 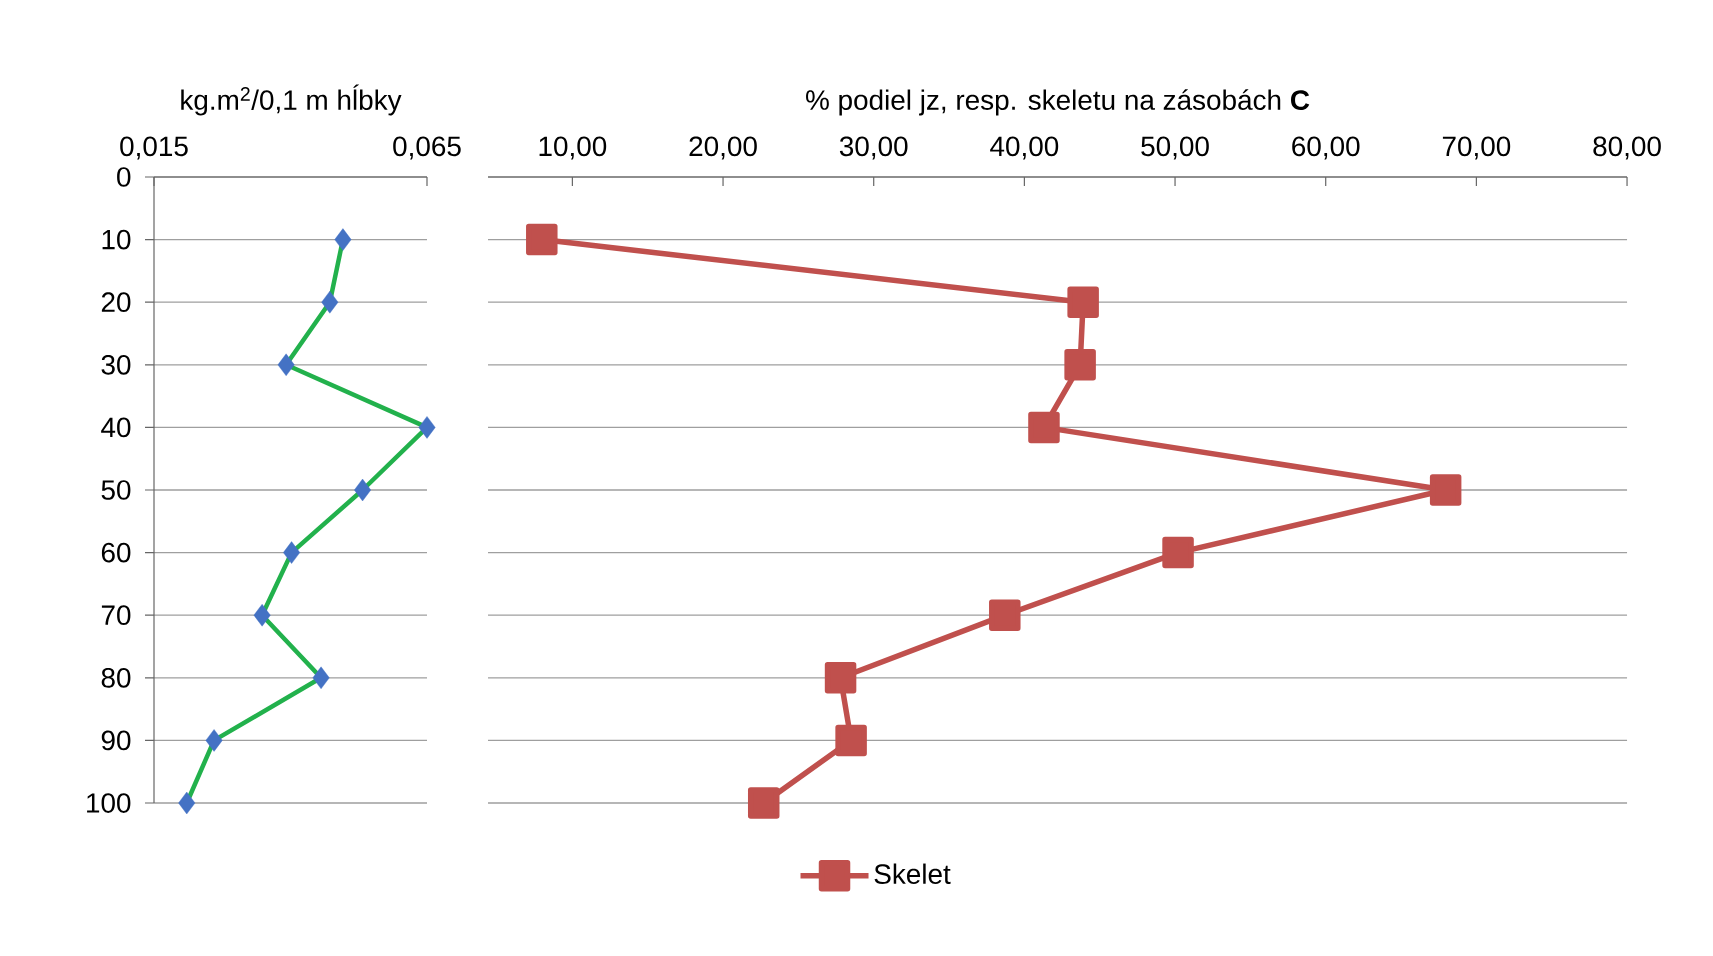 What do you see at coordinates (116, 615) in the screenshot?
I see `y-tick-label: 70` at bounding box center [116, 615].